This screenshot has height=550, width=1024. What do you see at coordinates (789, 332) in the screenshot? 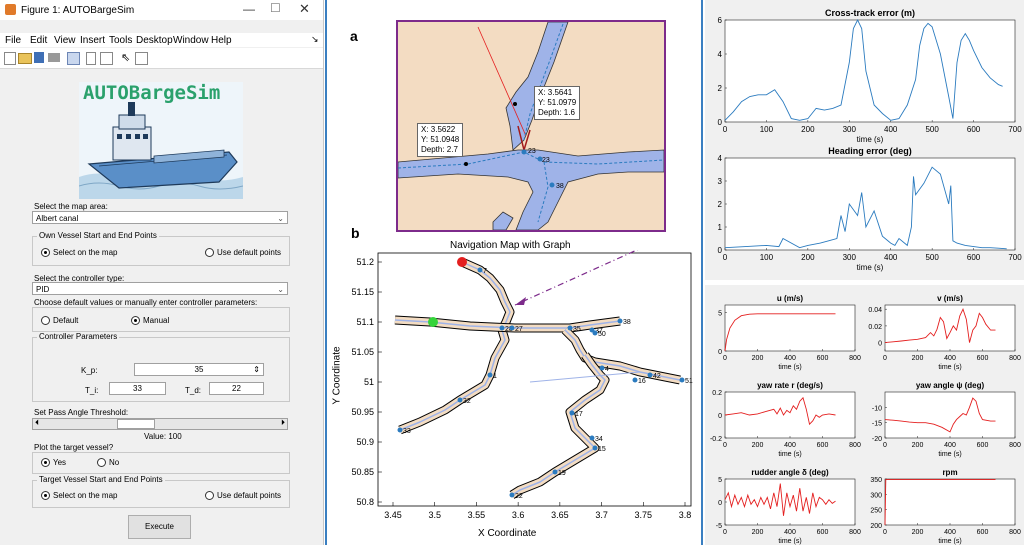
I see `chart-2: u (m/s) 0 200 400 600 800 0 5 time (s)` at bounding box center [789, 332].